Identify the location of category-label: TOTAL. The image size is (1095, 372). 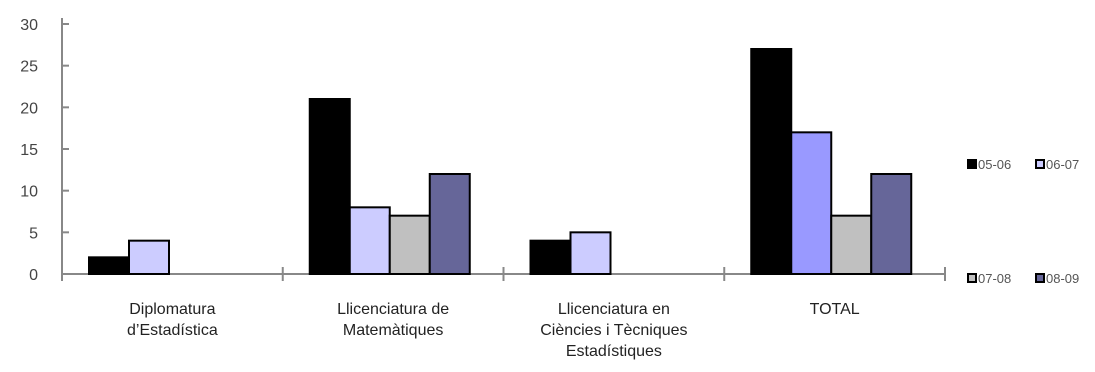
(835, 309).